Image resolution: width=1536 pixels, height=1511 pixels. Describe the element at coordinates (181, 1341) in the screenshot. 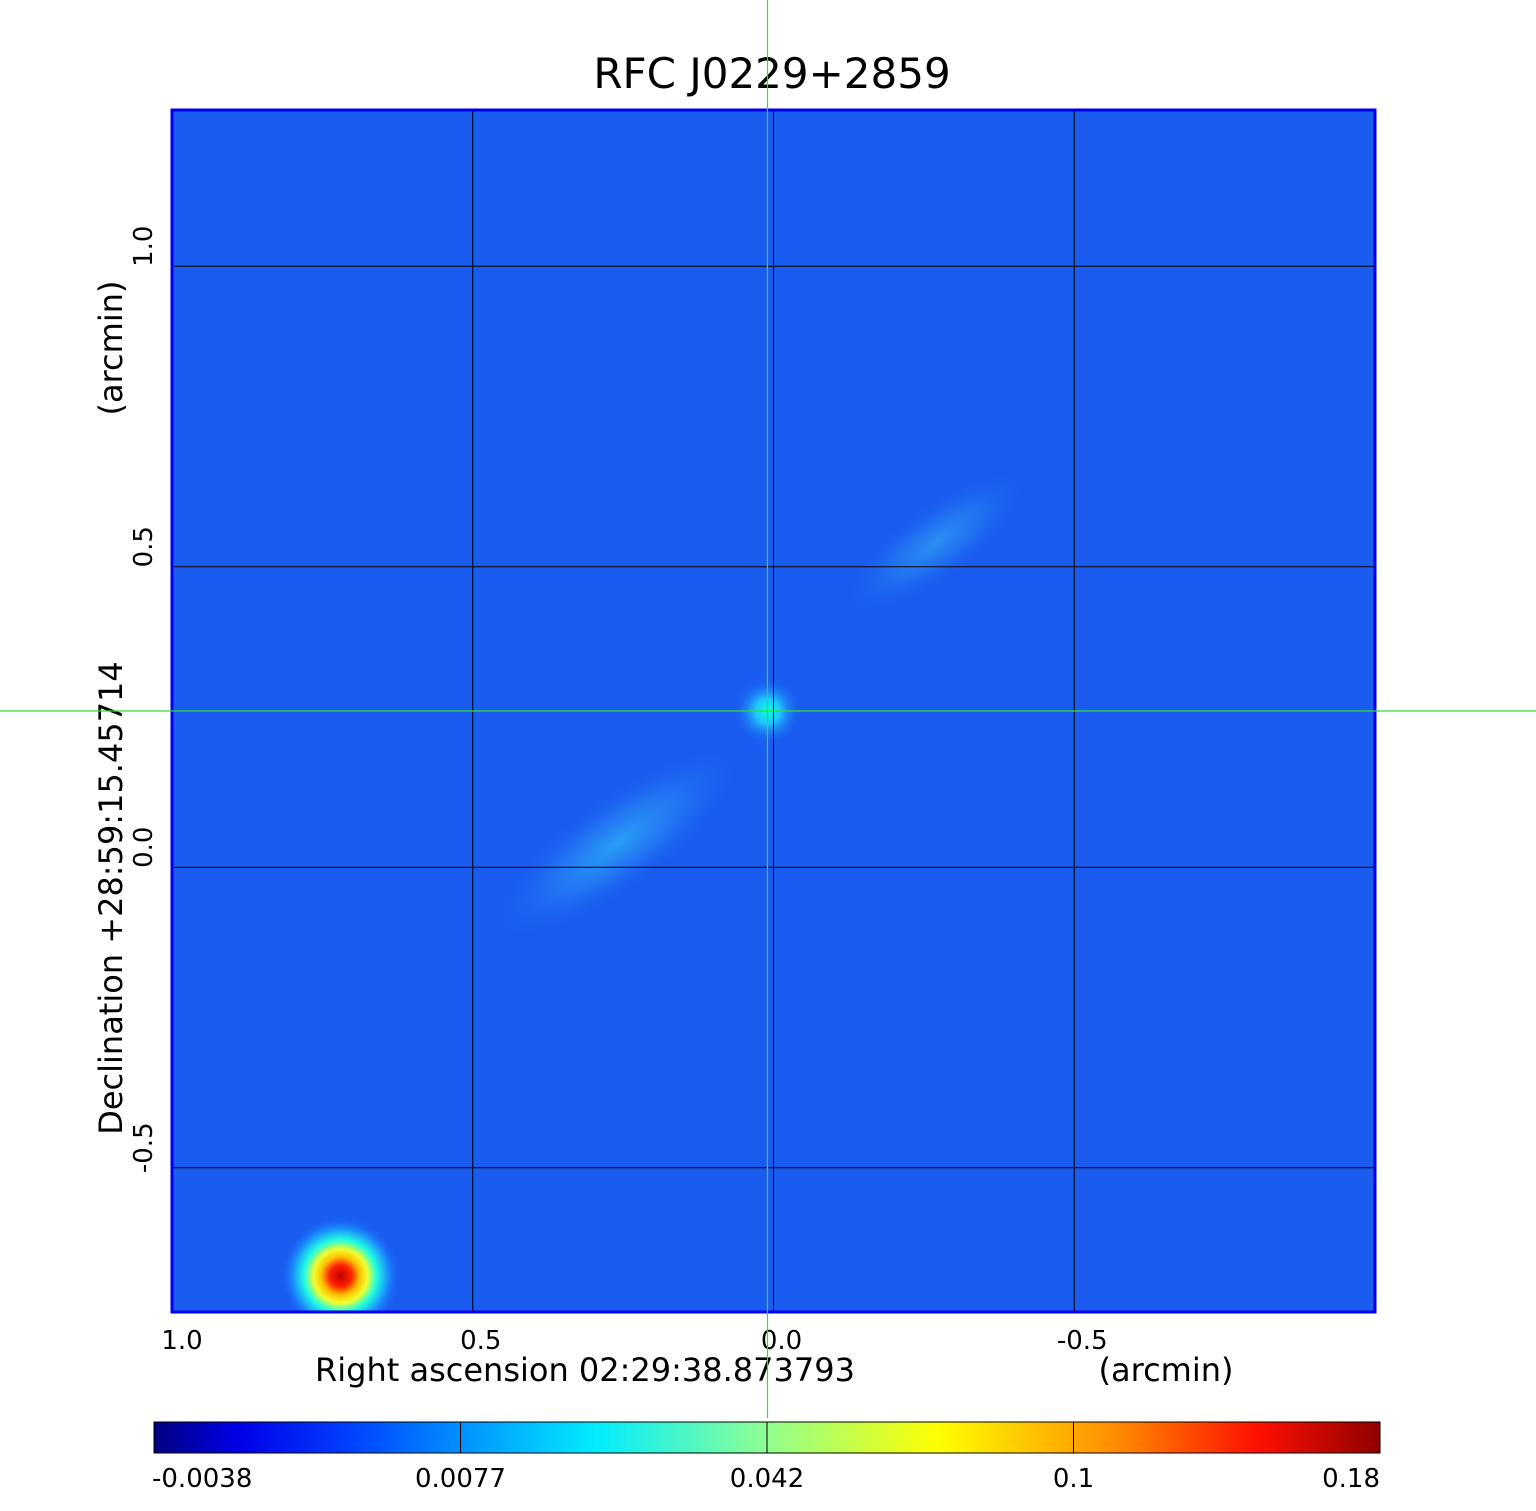

I see `x-tick-label: 1.0` at that location.